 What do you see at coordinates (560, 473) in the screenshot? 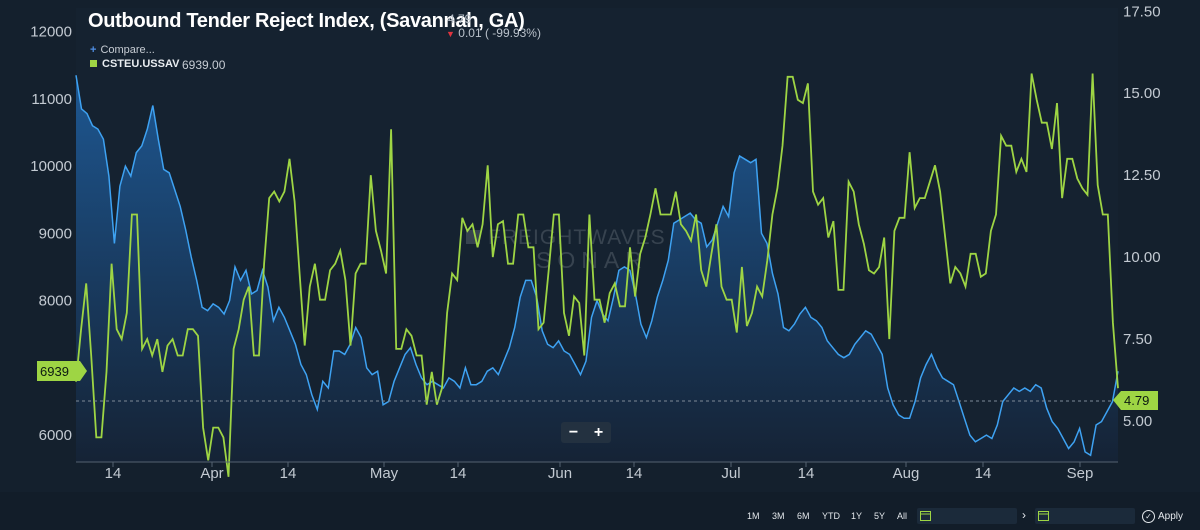
I see `x-axis-tick: Jun` at bounding box center [560, 473].